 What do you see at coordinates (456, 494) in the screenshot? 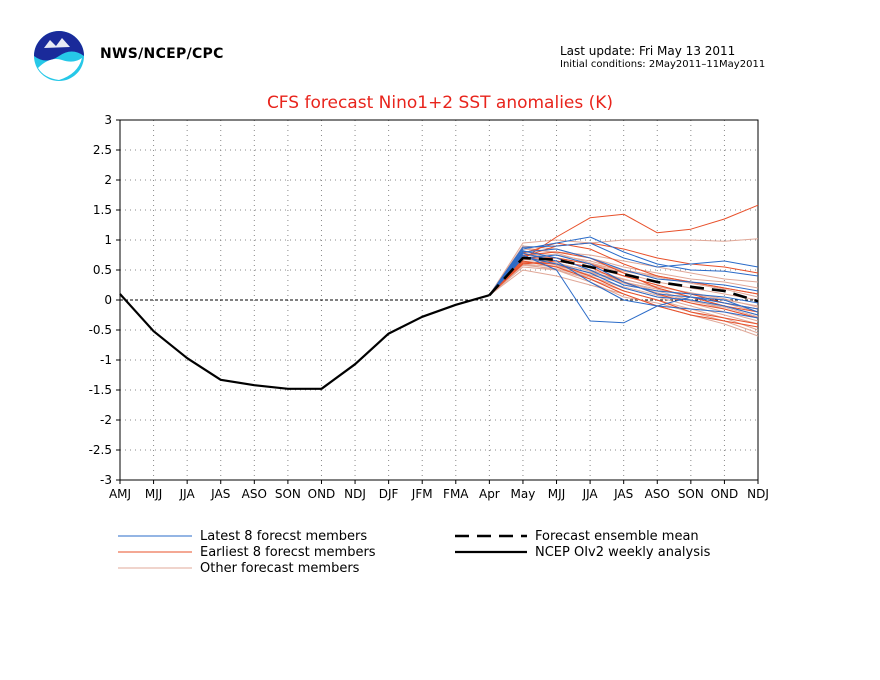
I see `x-tick-label: FMA` at bounding box center [456, 494].